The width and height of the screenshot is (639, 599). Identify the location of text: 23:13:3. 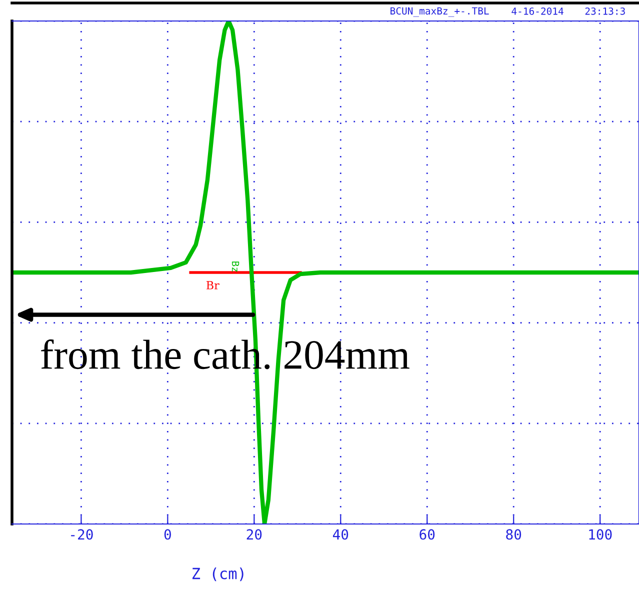
(605, 11).